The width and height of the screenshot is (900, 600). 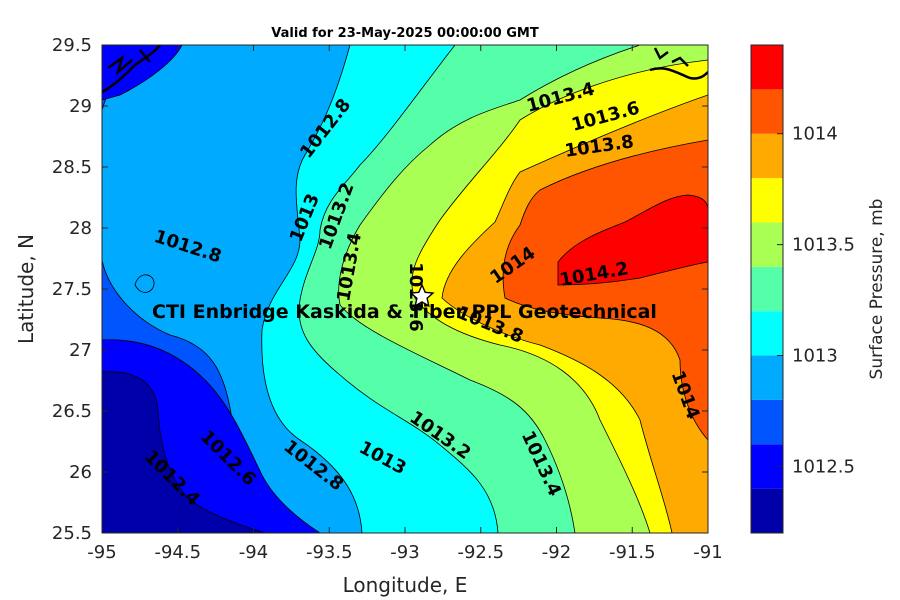 I want to click on coastline-west, so click(x=132, y=69).